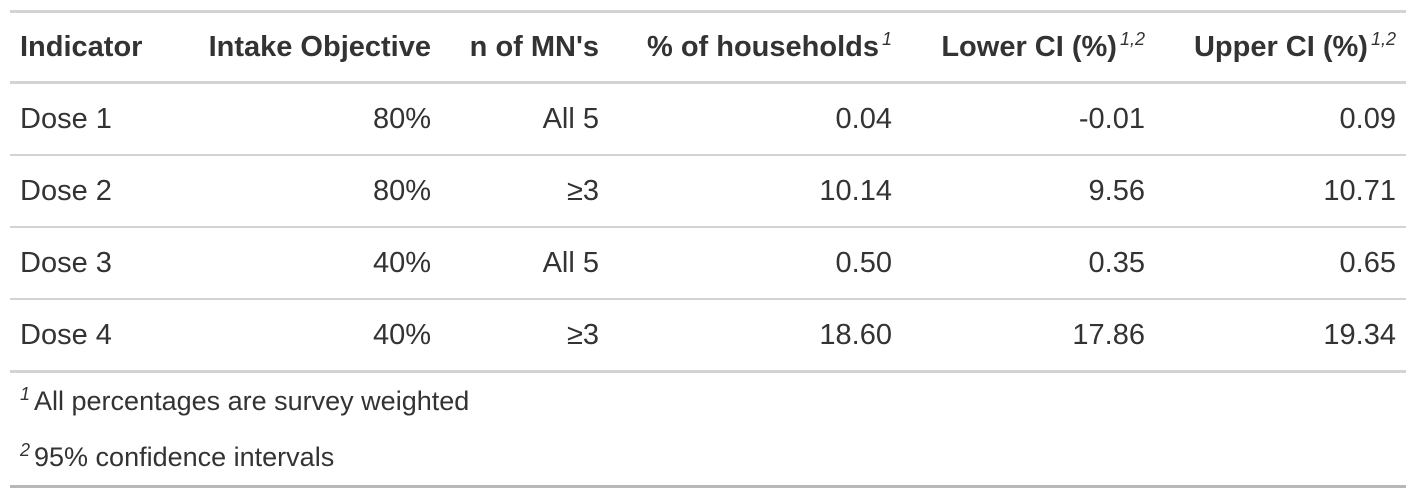  What do you see at coordinates (1028, 263) in the screenshot?
I see `cell-lower-ci: 0.35` at bounding box center [1028, 263].